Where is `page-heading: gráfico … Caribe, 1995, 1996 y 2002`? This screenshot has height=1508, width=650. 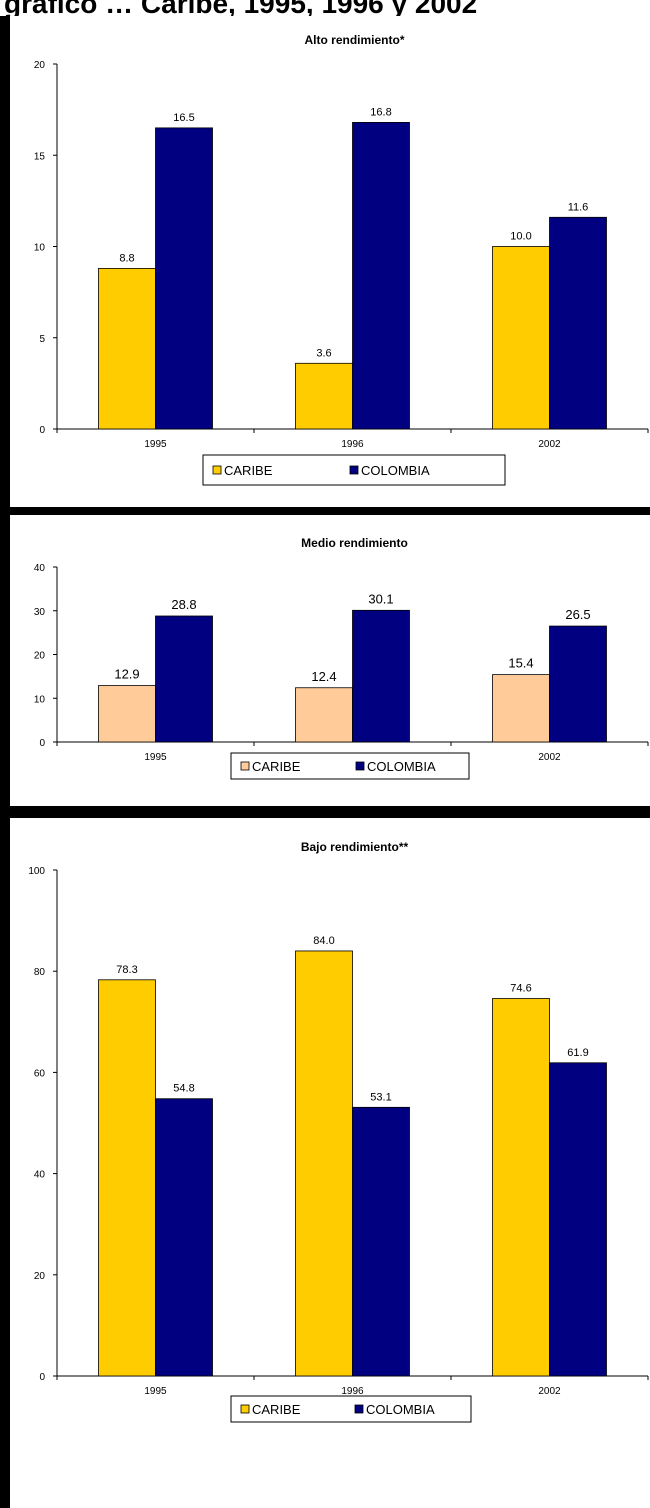 page-heading: gráfico … Caribe, 1995, 1996 y 2002 is located at coordinates (241, 8).